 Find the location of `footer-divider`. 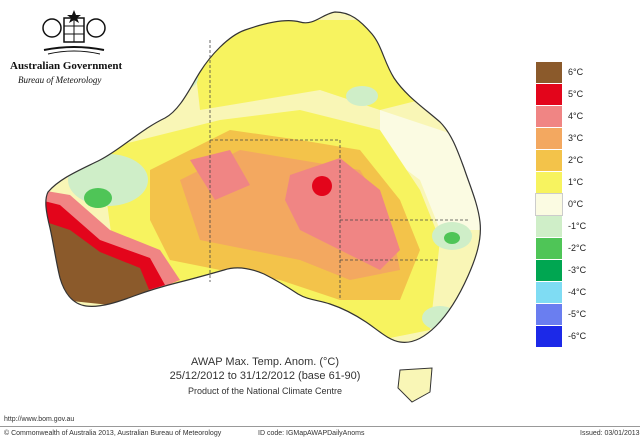

footer-divider is located at coordinates (320, 426).